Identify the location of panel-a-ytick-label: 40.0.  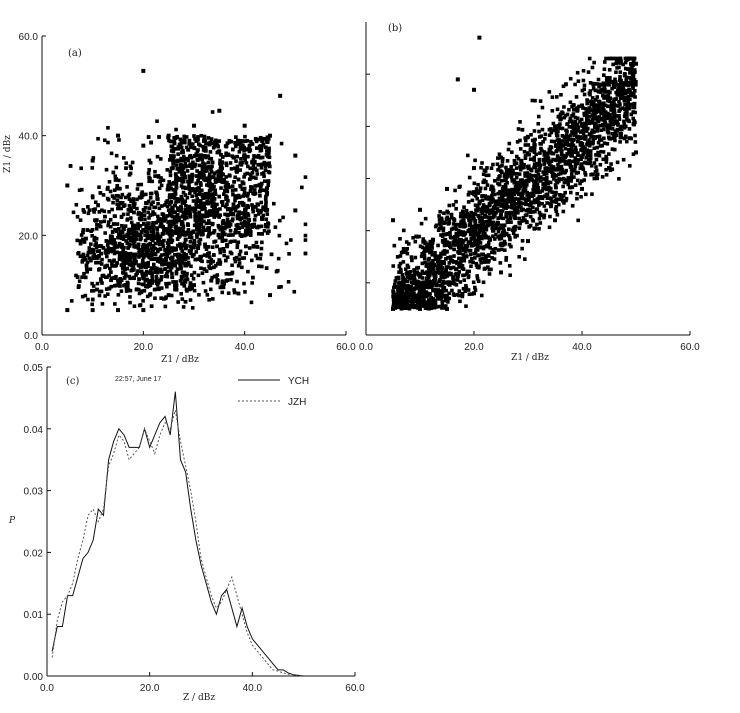
(29, 137).